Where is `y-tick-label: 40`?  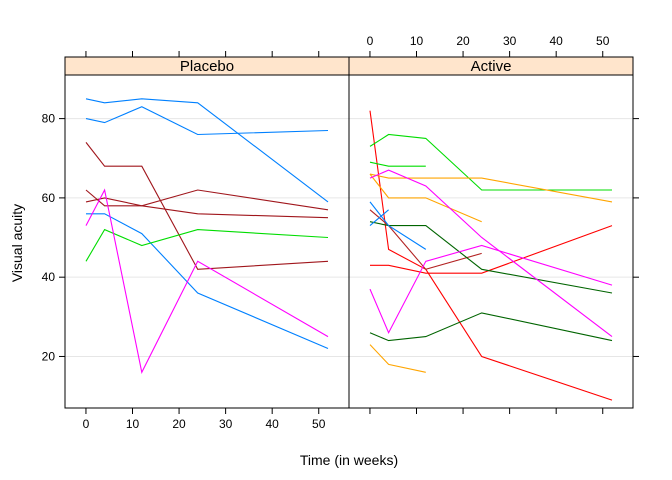 y-tick-label: 40 is located at coordinates (49, 277).